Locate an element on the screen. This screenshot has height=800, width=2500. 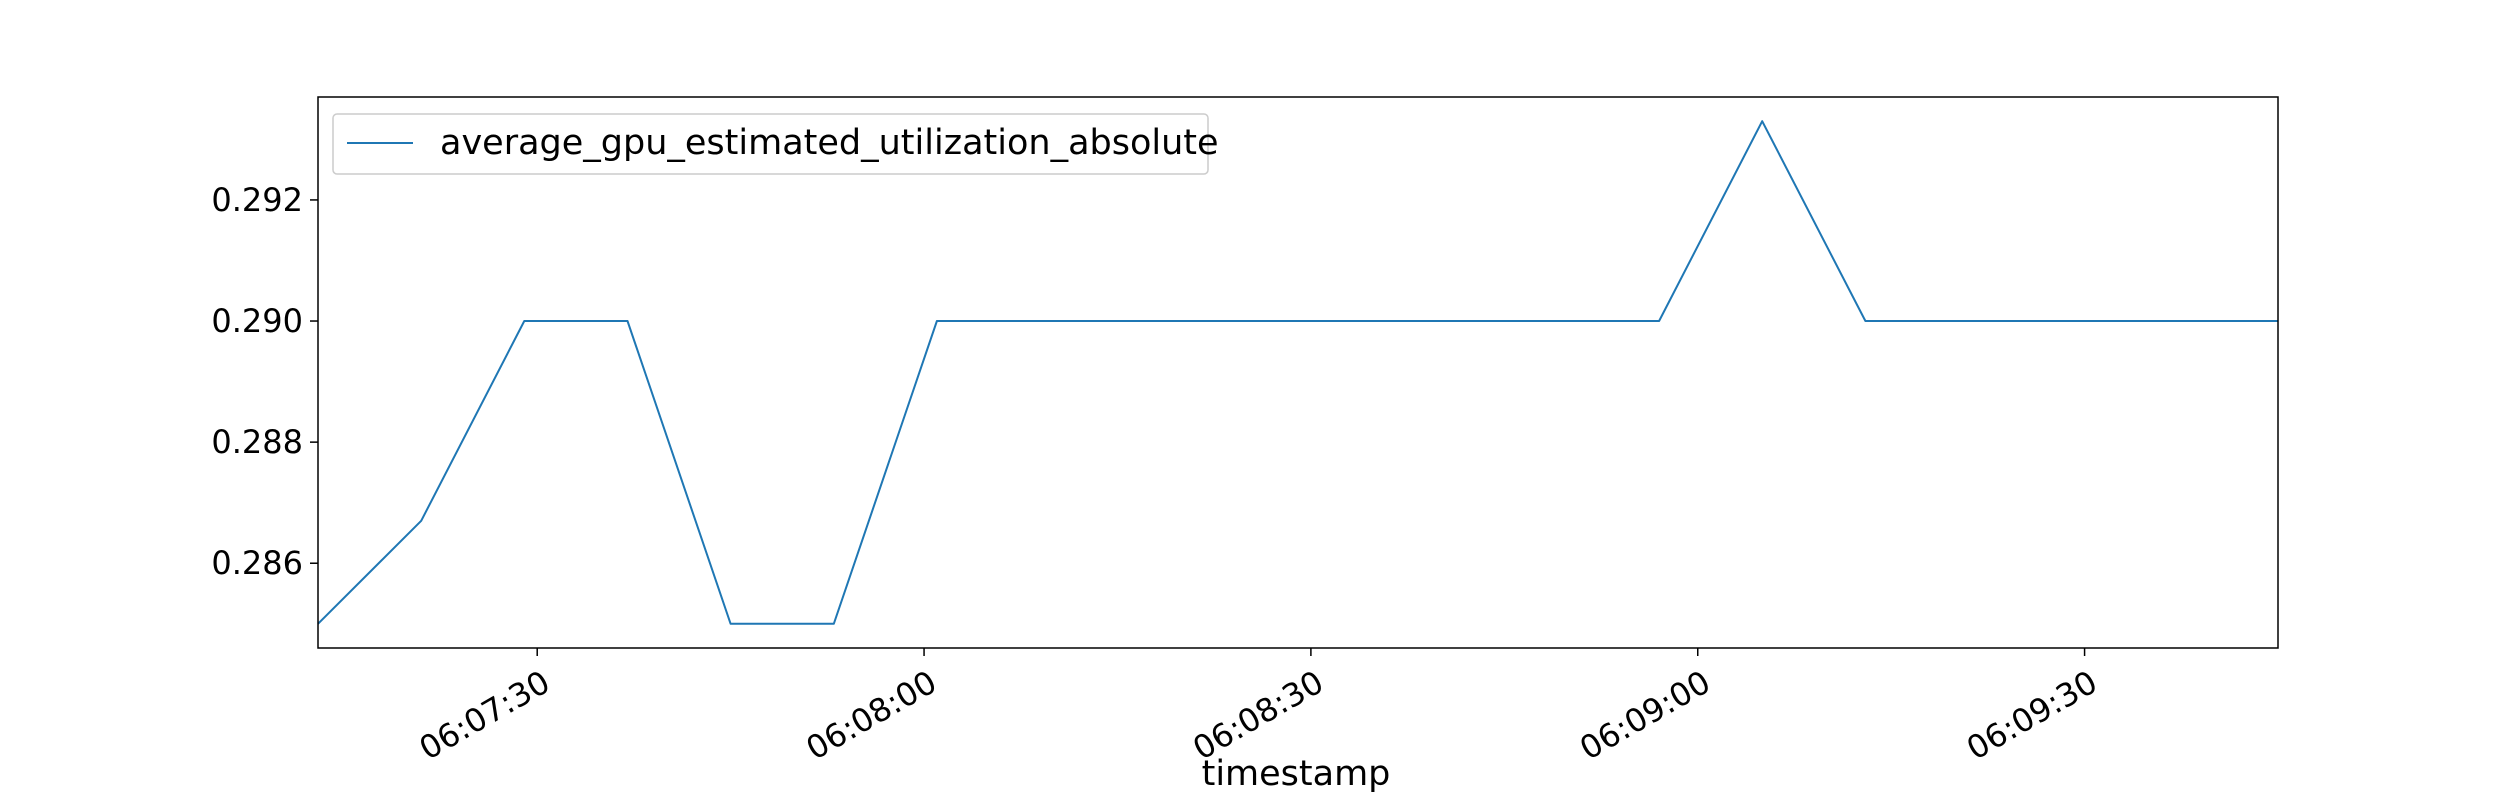
x-tick-label: 06:08:30 is located at coordinates (1257, 715).